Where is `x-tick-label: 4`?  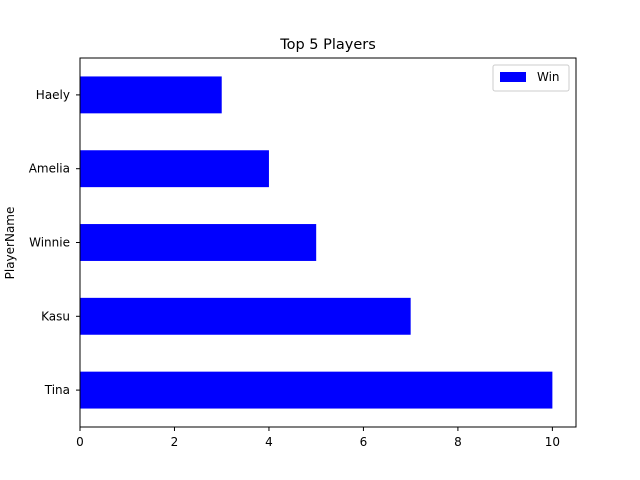
x-tick-label: 4 is located at coordinates (269, 442).